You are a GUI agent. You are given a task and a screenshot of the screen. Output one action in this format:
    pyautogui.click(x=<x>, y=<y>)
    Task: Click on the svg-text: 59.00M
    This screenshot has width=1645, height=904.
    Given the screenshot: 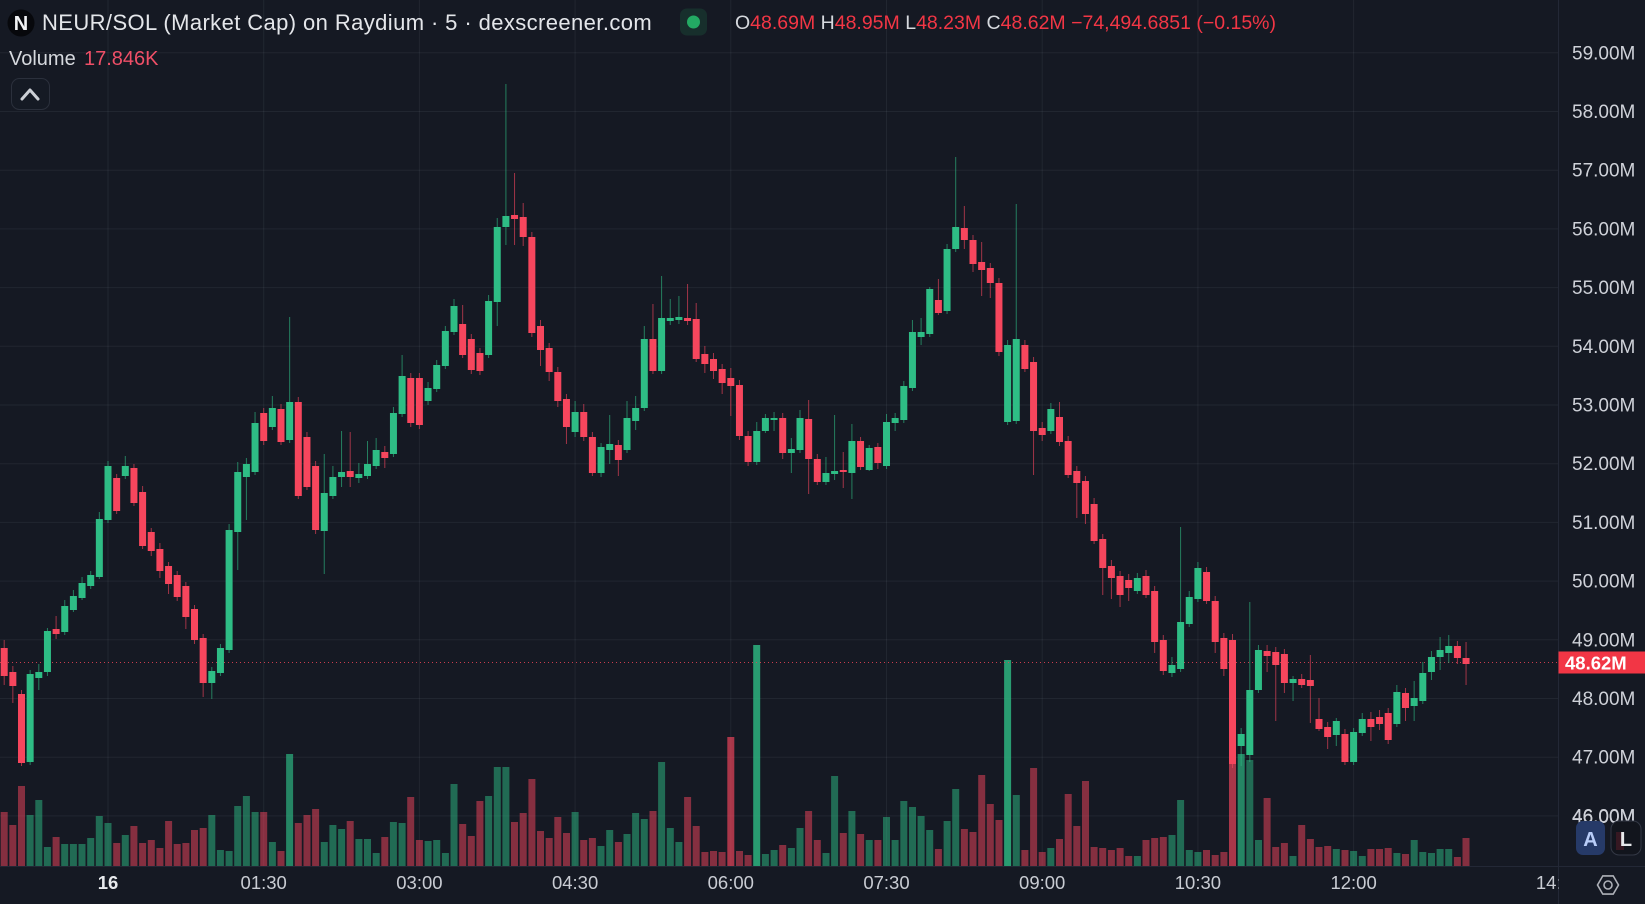 What is the action you would take?
    pyautogui.click(x=1603, y=53)
    